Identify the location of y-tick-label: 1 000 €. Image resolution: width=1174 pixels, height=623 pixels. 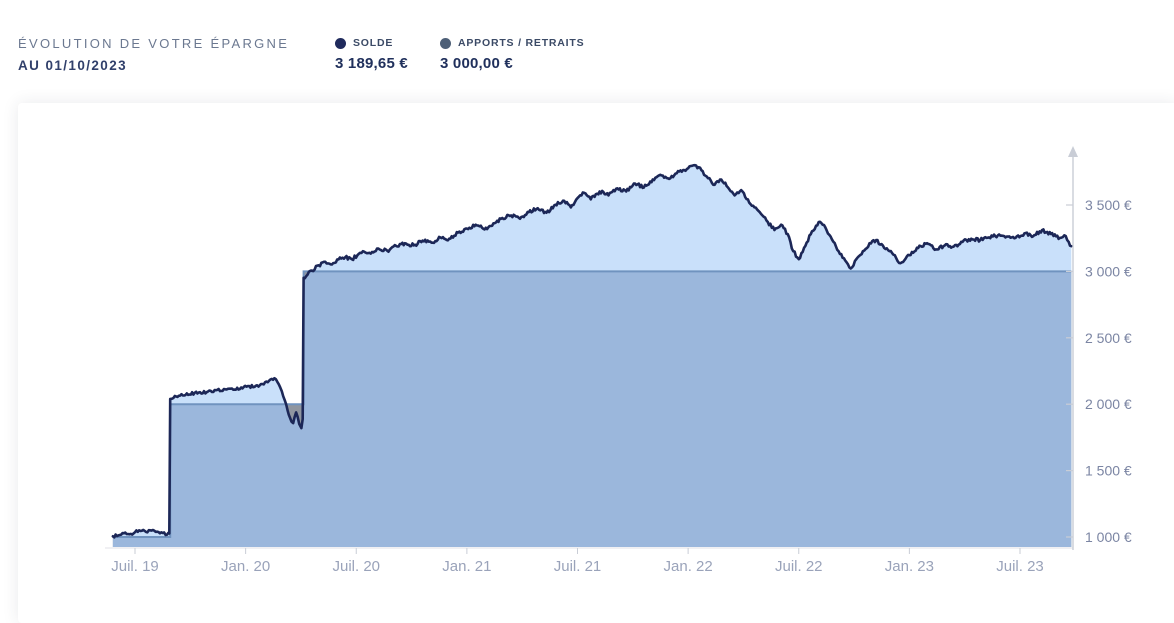
(1108, 537).